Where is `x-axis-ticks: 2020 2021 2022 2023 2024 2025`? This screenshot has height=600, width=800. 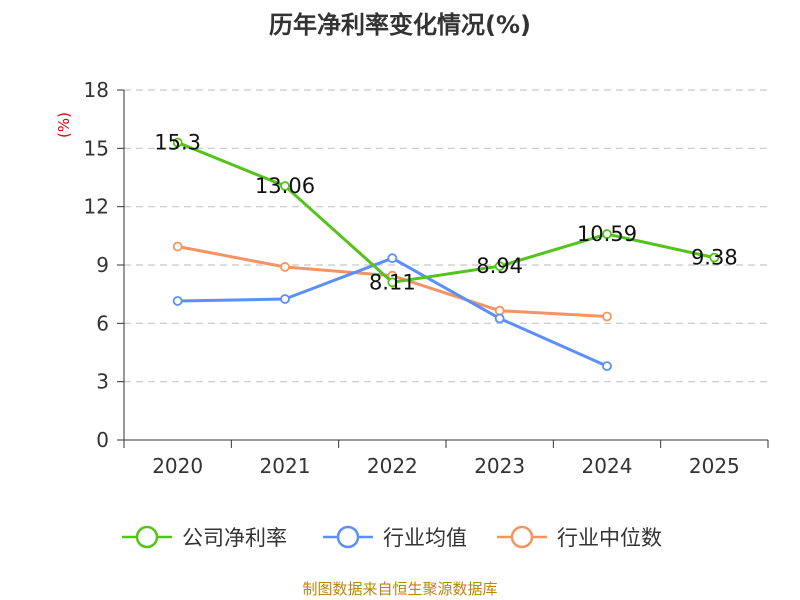 x-axis-ticks: 2020 2021 2022 2023 2024 2025 is located at coordinates (446, 459).